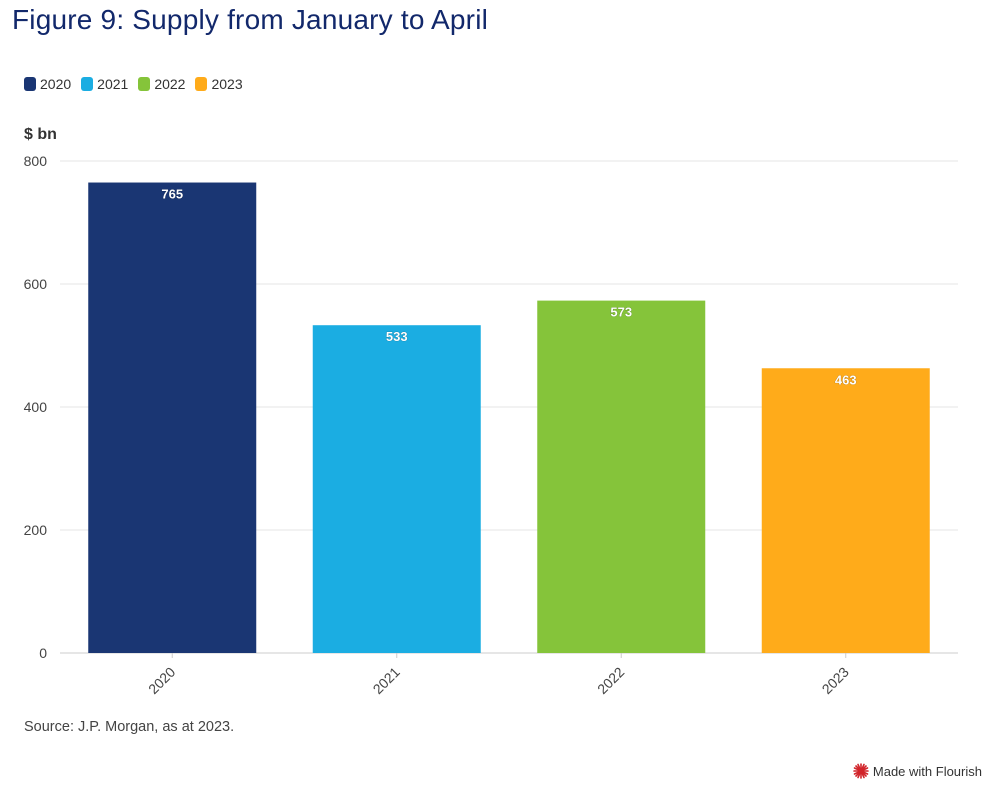 This screenshot has height=794, width=996. Describe the element at coordinates (87, 84) in the screenshot. I see `legend-swatch-2021` at that location.